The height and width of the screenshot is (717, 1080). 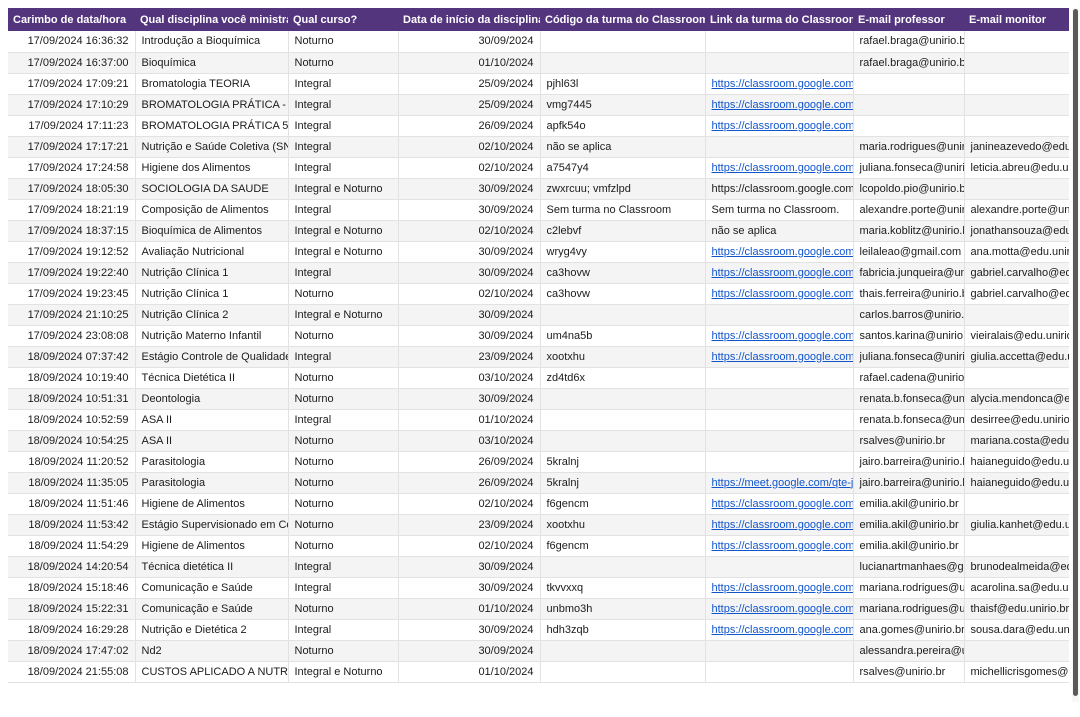 What do you see at coordinates (1016, 210) in the screenshot?
I see `cell-monitor-email: alexandre.porte@unirio.b` at bounding box center [1016, 210].